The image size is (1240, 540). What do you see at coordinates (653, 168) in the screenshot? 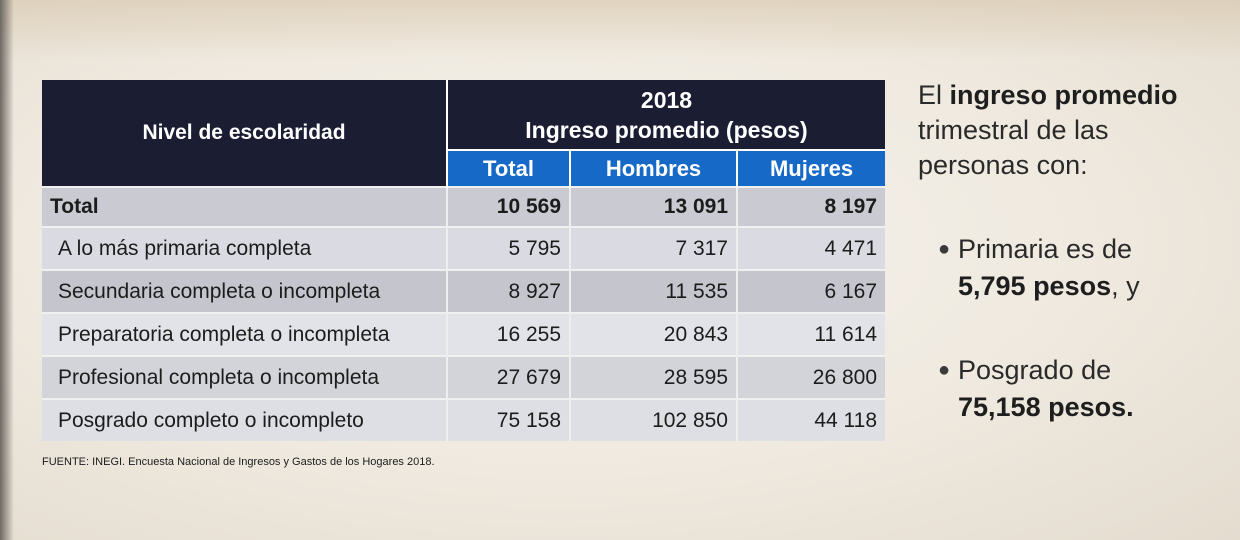
I see `header-hombres: Hombres` at bounding box center [653, 168].